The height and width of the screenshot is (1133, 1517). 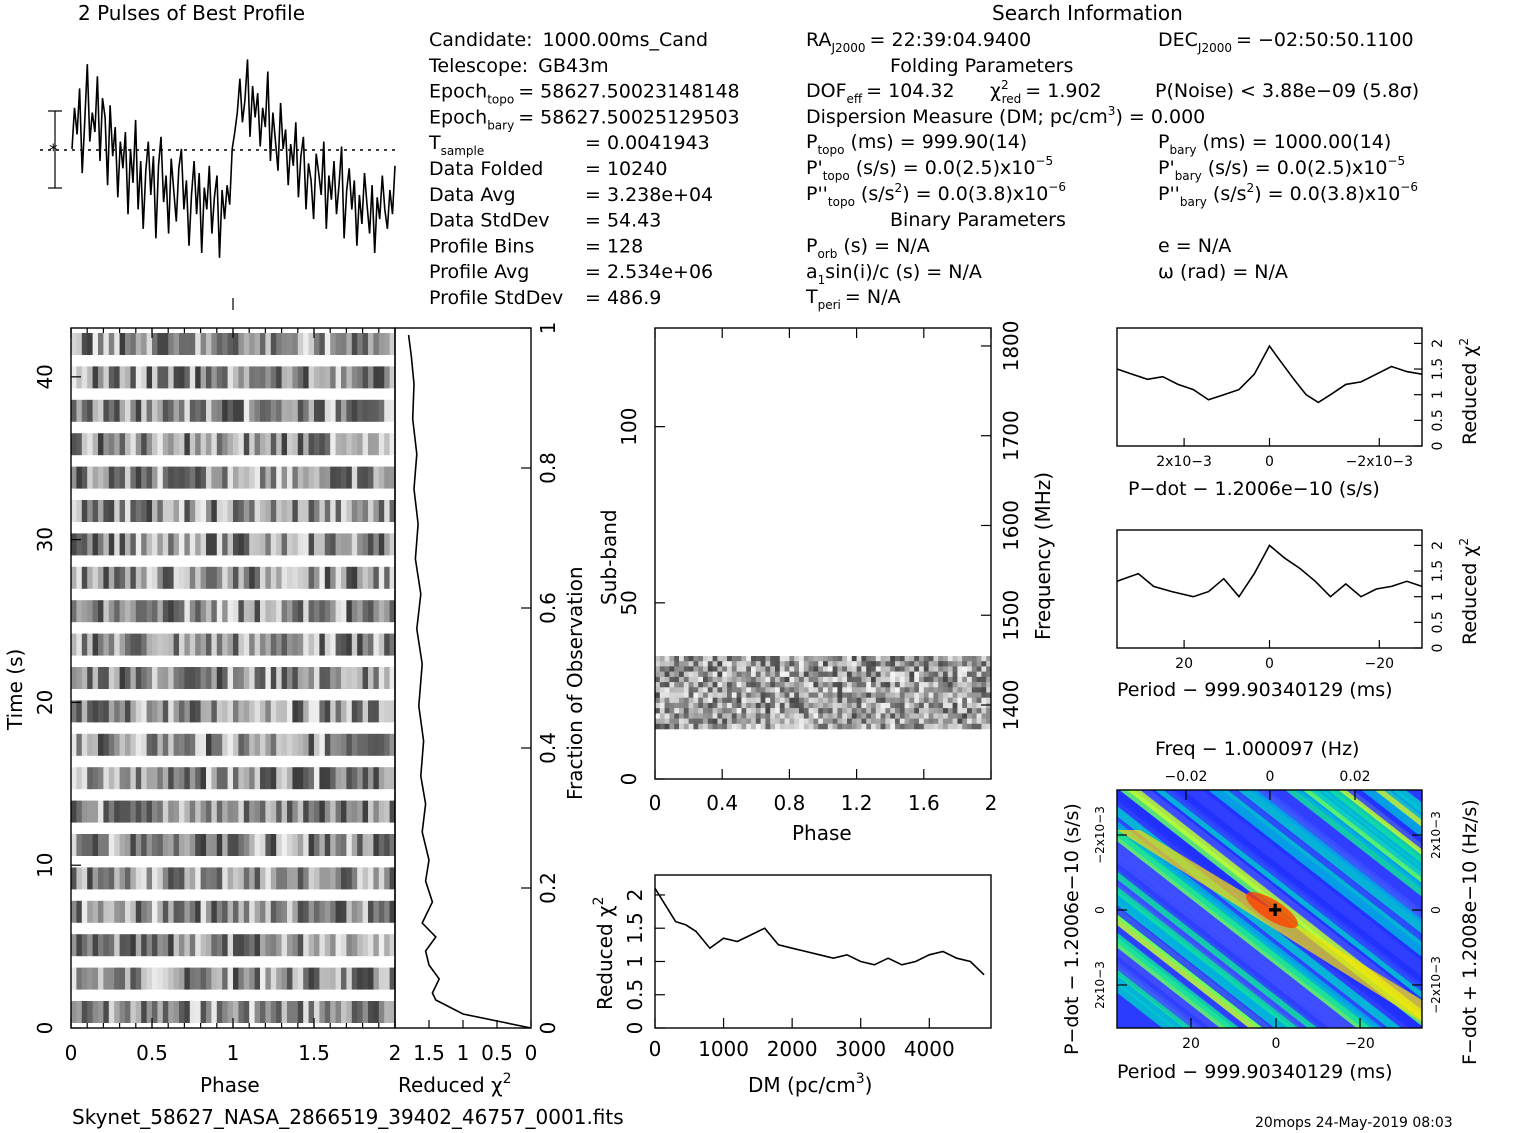 What do you see at coordinates (548, 1028) in the screenshot?
I see `tchi-y-tick: 0` at bounding box center [548, 1028].